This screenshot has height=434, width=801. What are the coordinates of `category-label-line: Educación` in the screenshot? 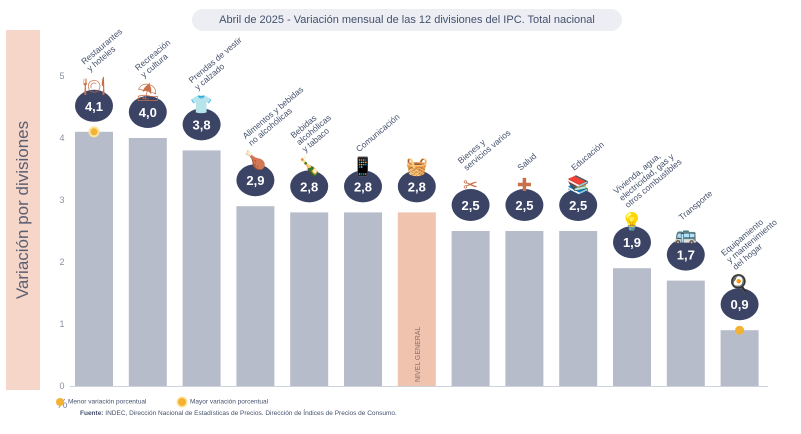 It's located at (587, 155).